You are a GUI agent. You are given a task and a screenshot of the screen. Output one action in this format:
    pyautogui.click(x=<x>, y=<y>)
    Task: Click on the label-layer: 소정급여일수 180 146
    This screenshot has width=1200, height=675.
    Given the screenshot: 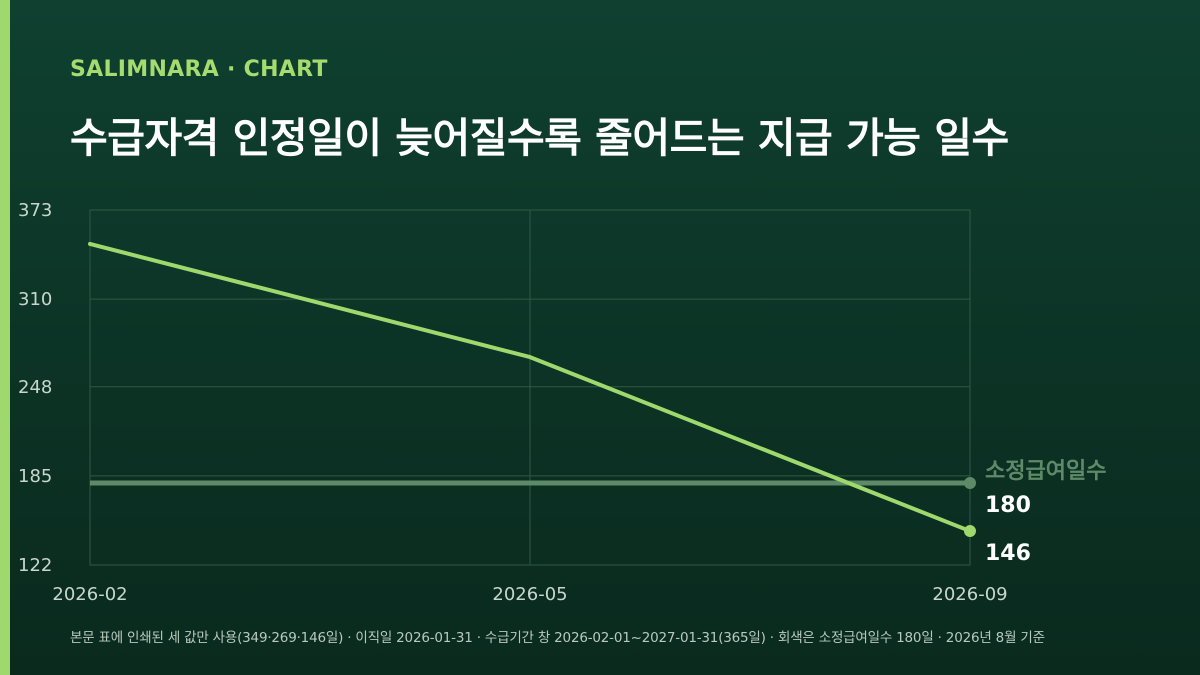 What is the action you would take?
    pyautogui.click(x=1045, y=512)
    